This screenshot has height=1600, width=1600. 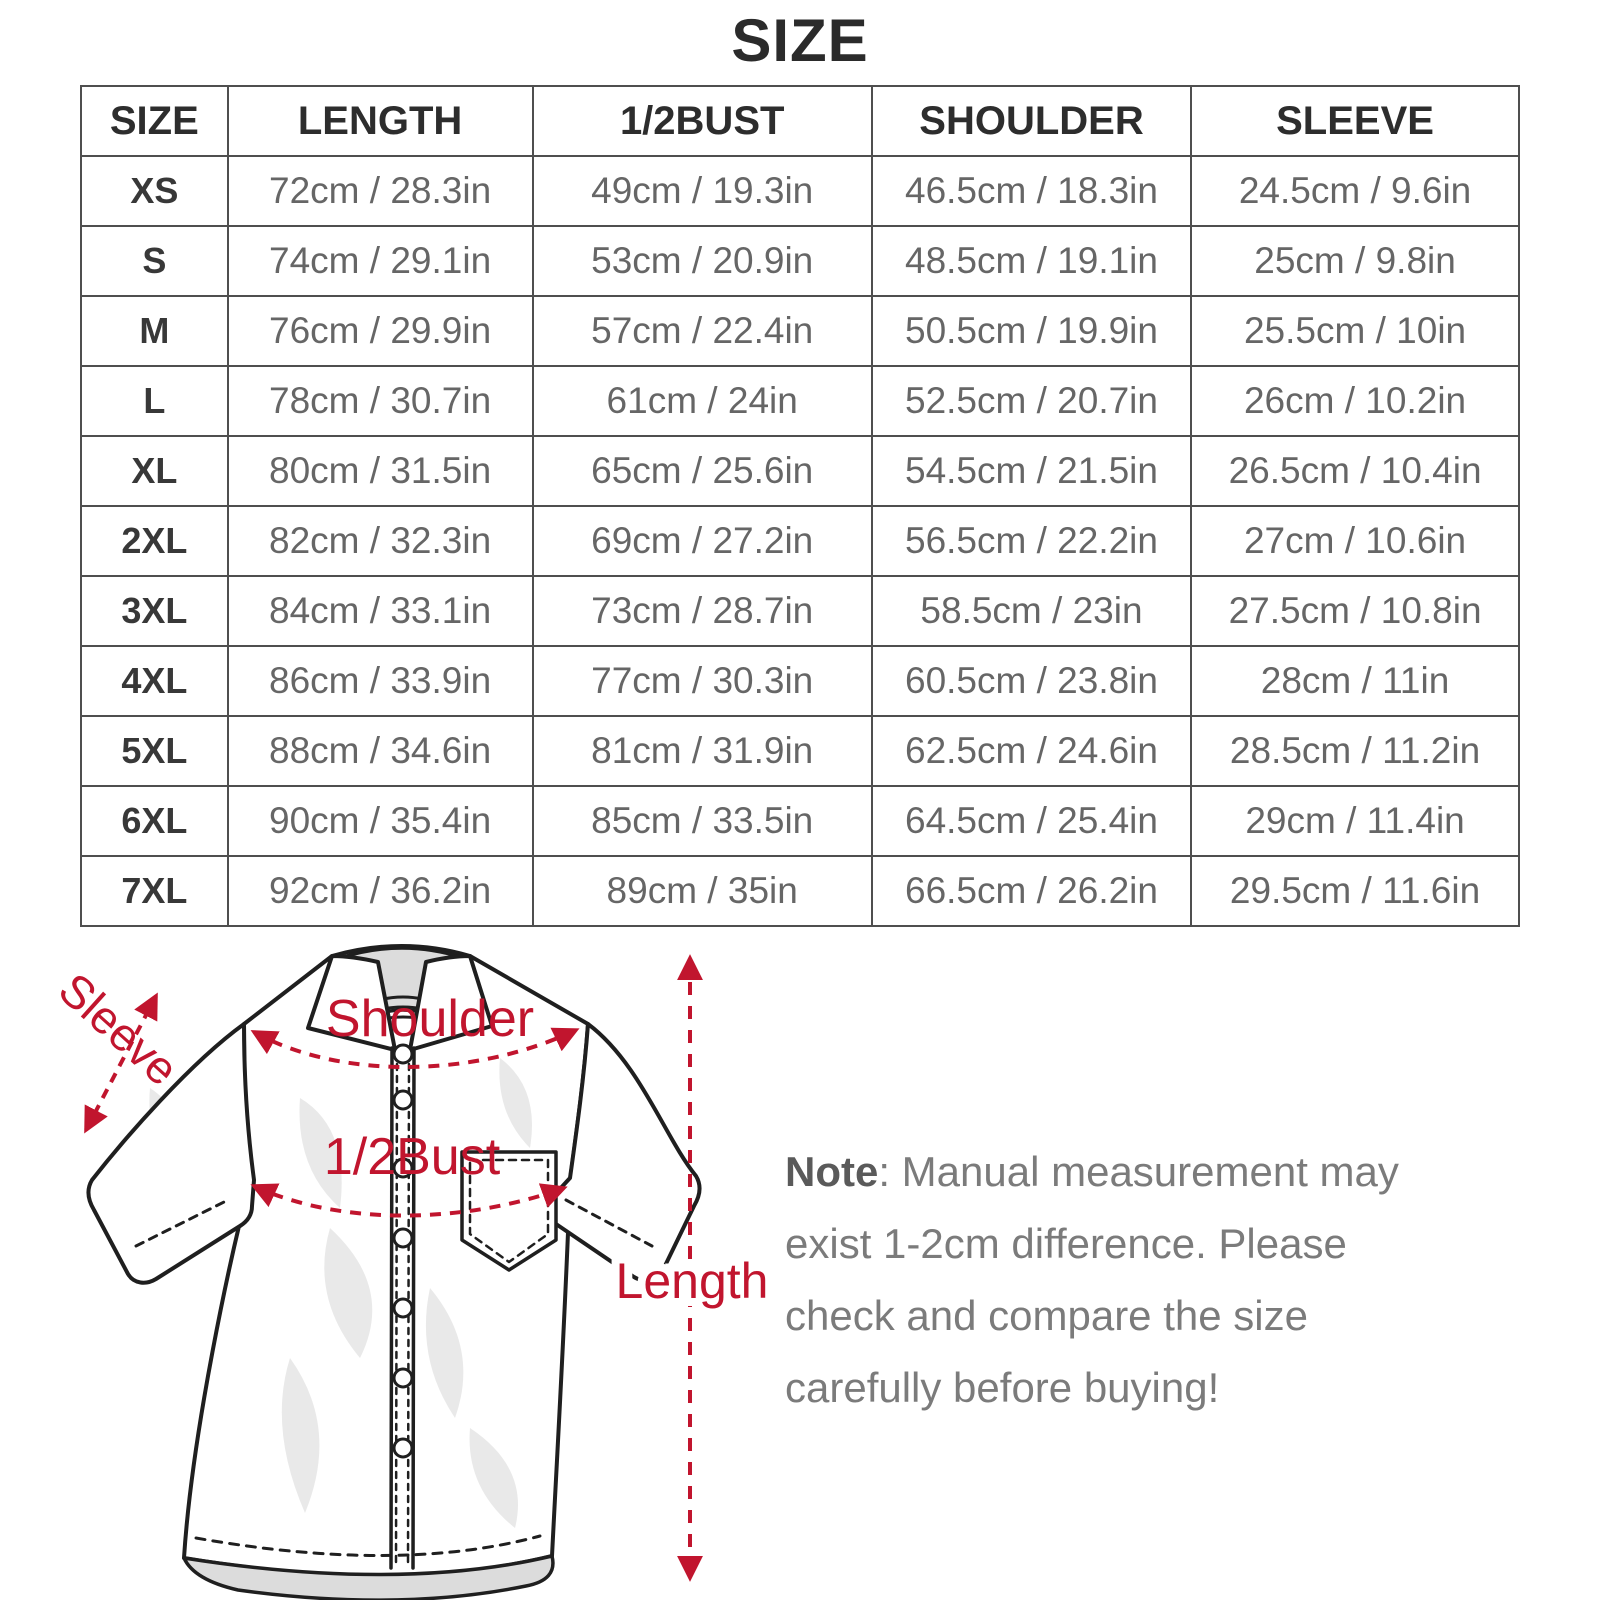 I want to click on sleeve-arrow, so click(x=121, y=1063).